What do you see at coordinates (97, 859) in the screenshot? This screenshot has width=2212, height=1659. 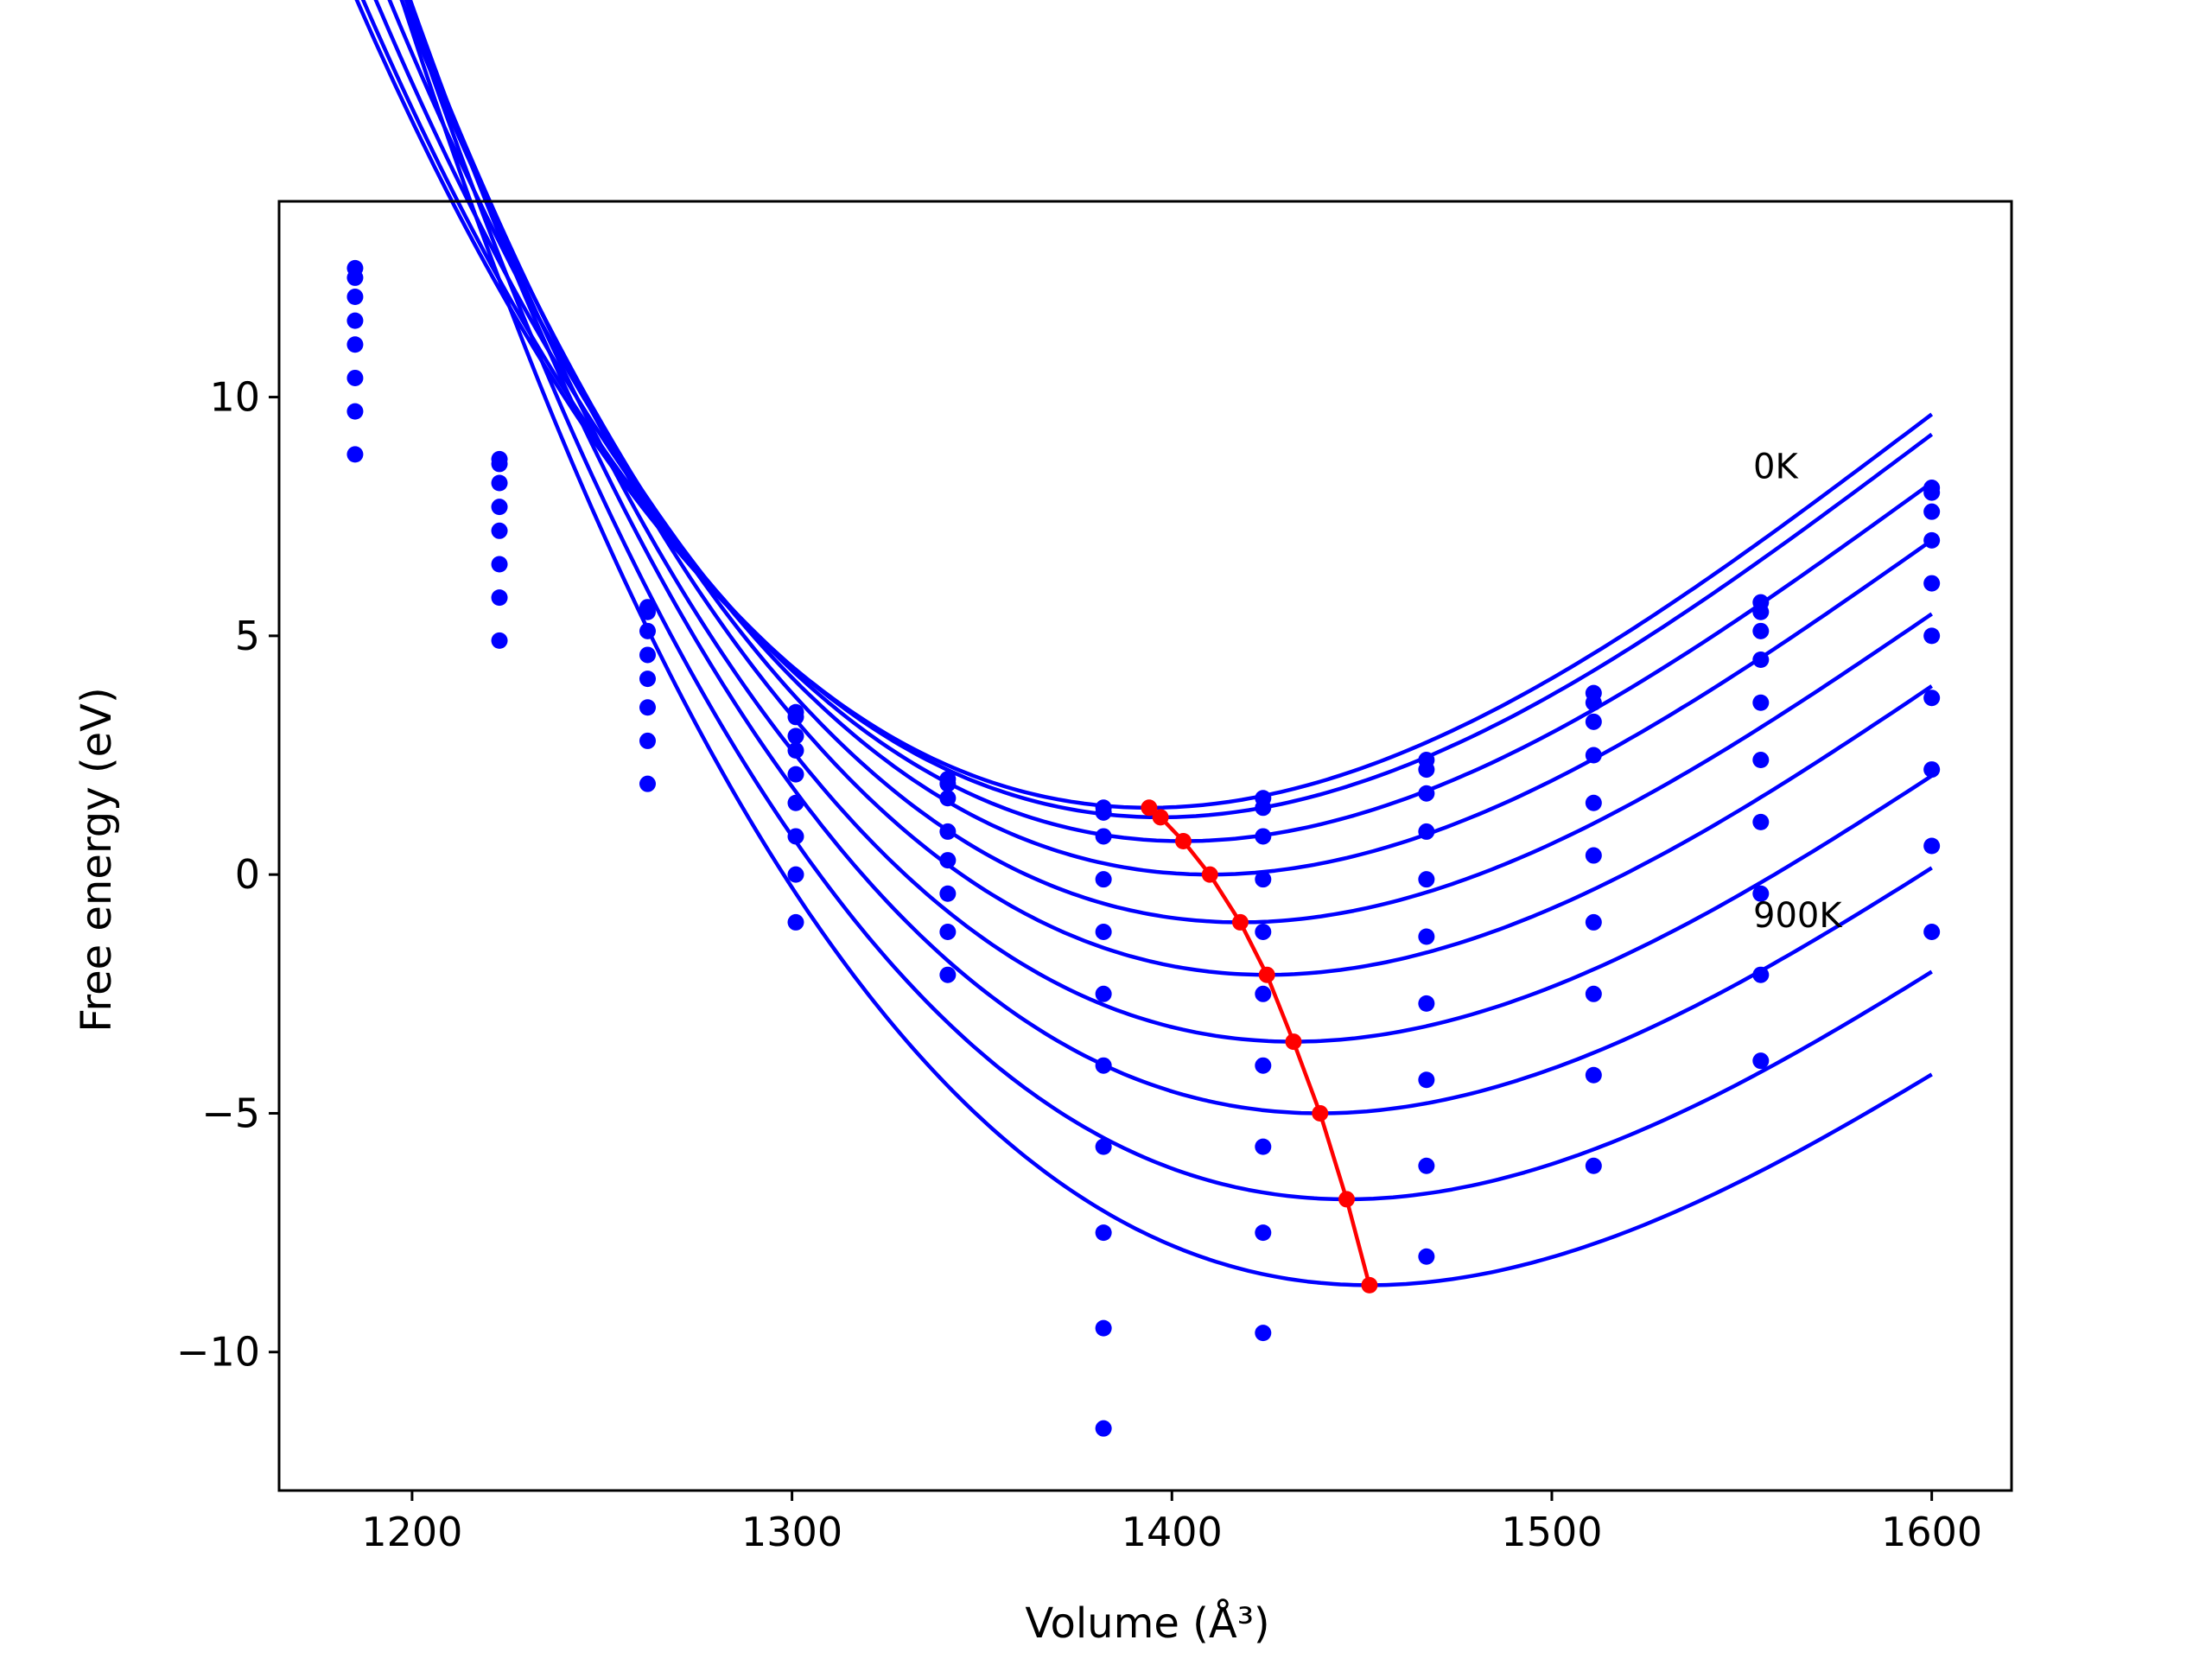 I see `y-axis-label: Free energy (eV)` at bounding box center [97, 859].